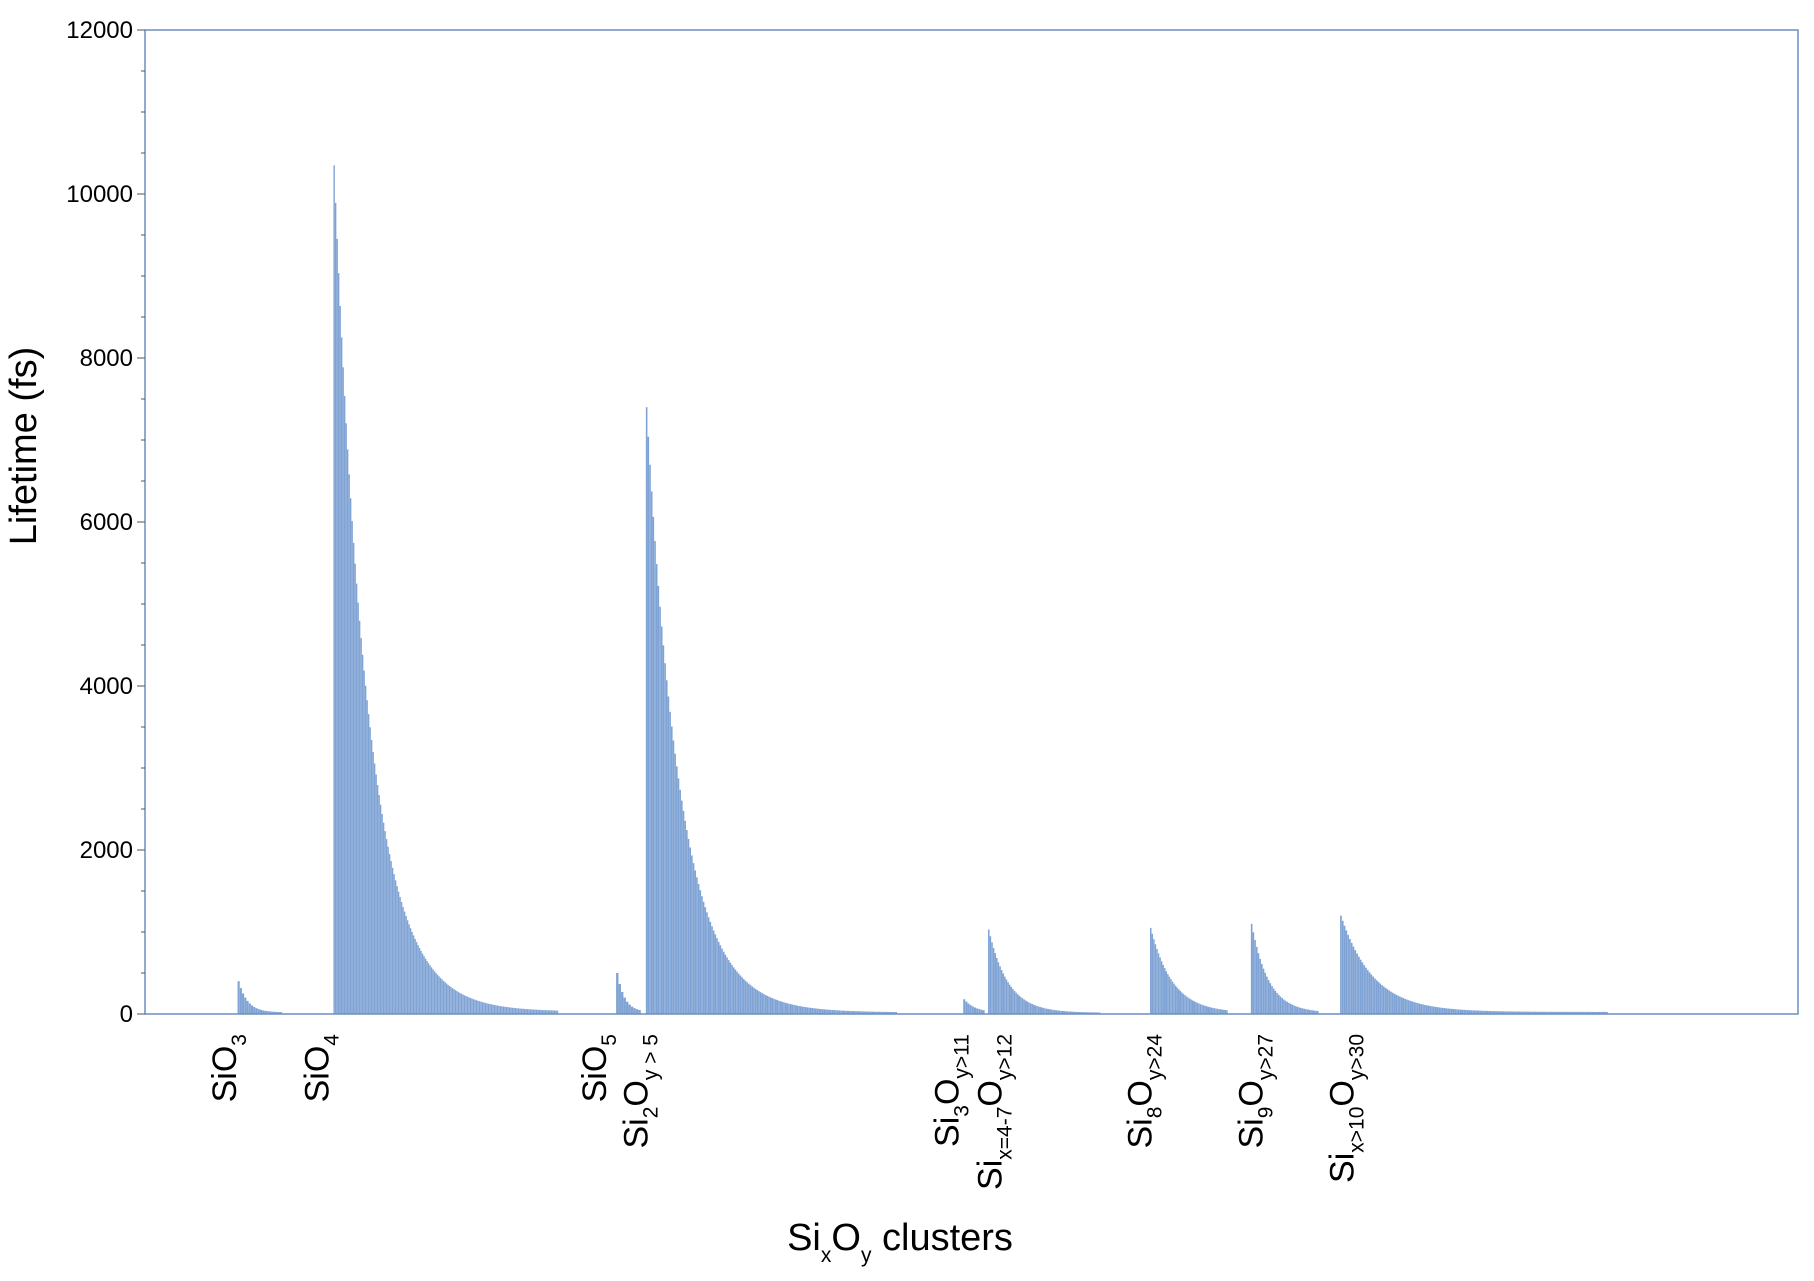 The width and height of the screenshot is (1814, 1281). Describe the element at coordinates (1356, 1057) in the screenshot. I see `category-label-subscript: y>30` at that location.